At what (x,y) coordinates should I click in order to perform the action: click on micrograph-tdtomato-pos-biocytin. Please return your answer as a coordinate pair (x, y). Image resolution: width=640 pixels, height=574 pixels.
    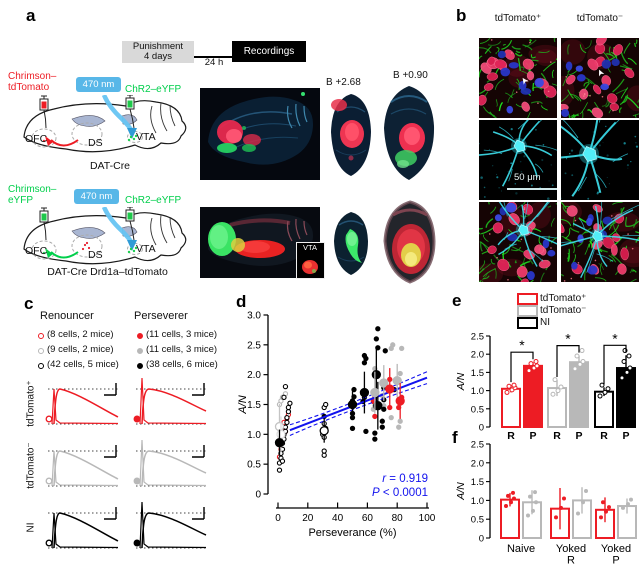
    Looking at the image, I should click on (518, 160).